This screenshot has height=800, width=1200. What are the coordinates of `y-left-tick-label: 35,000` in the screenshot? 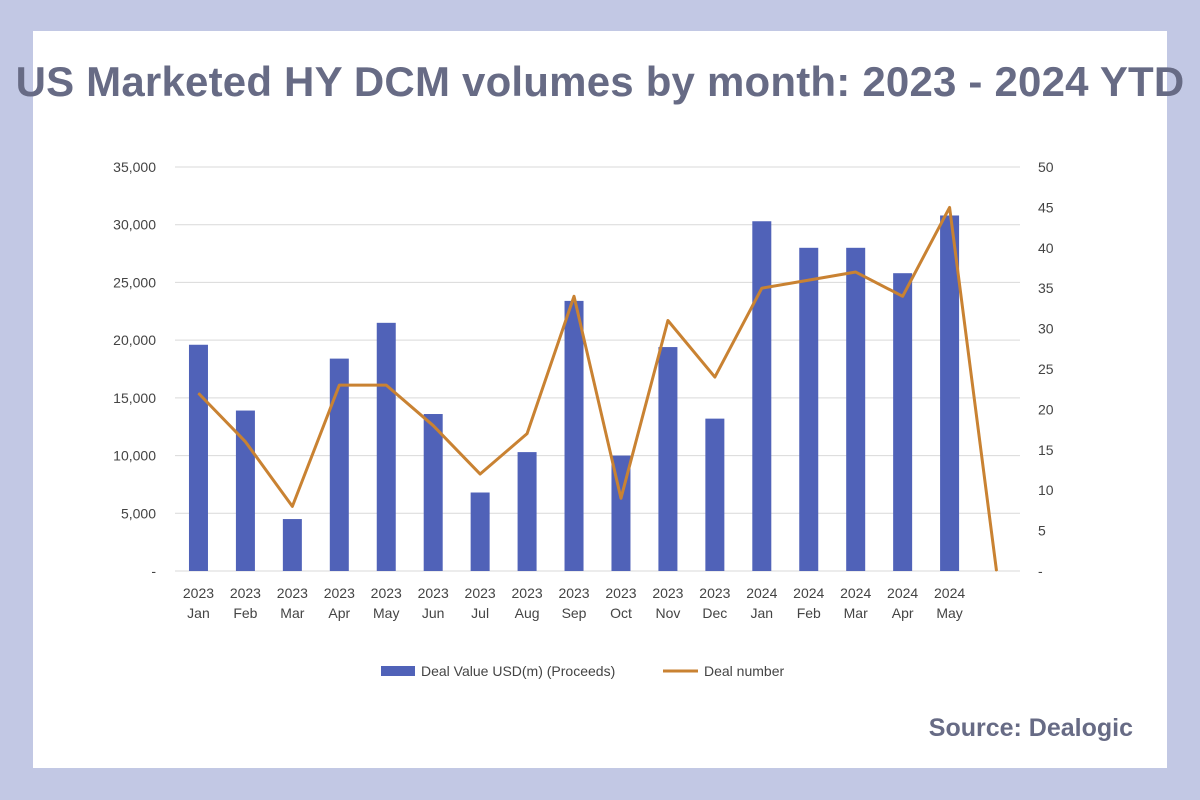 It's located at (134, 167).